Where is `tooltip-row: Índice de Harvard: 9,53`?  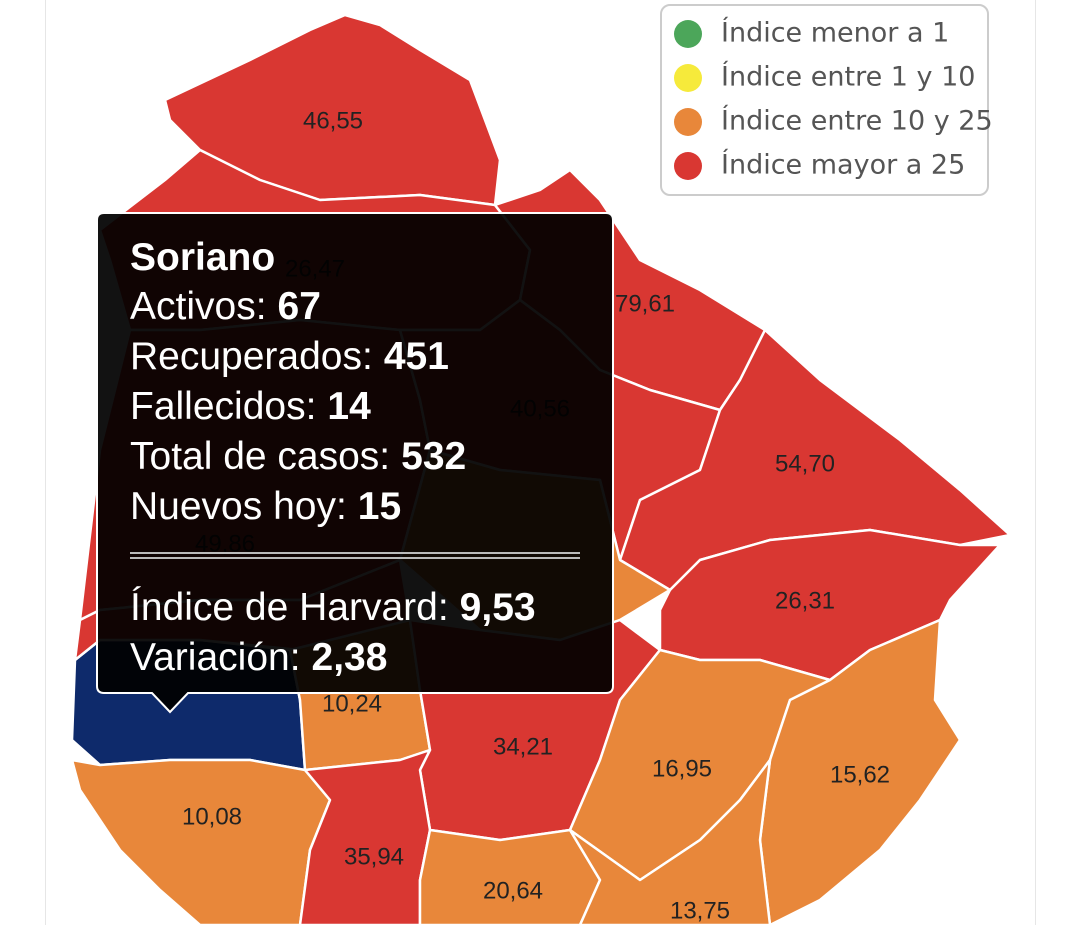 tooltip-row: Índice de Harvard: 9,53 is located at coordinates (333, 607).